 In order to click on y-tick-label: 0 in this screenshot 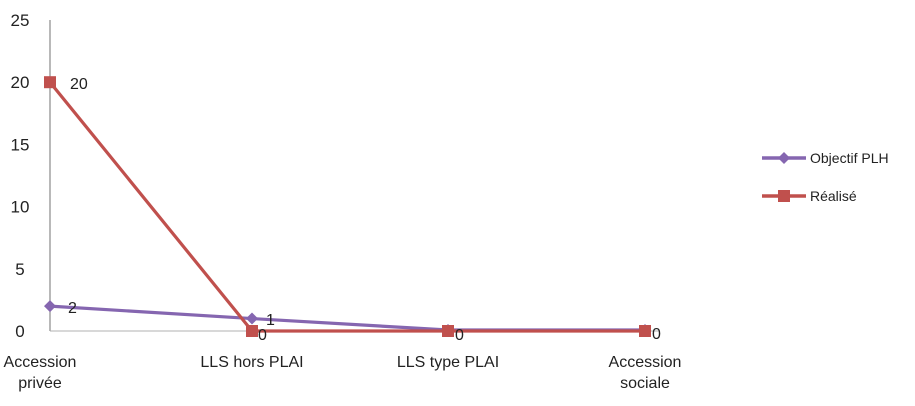, I will do `click(19, 331)`.